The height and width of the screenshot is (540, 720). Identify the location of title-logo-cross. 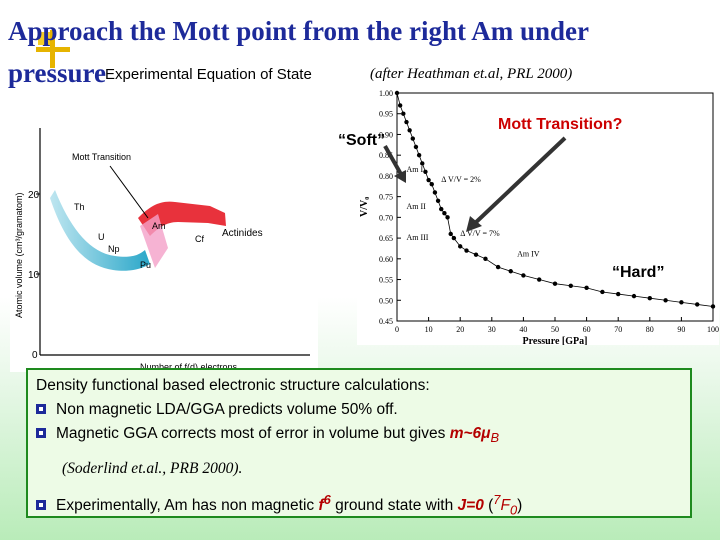
(53, 49).